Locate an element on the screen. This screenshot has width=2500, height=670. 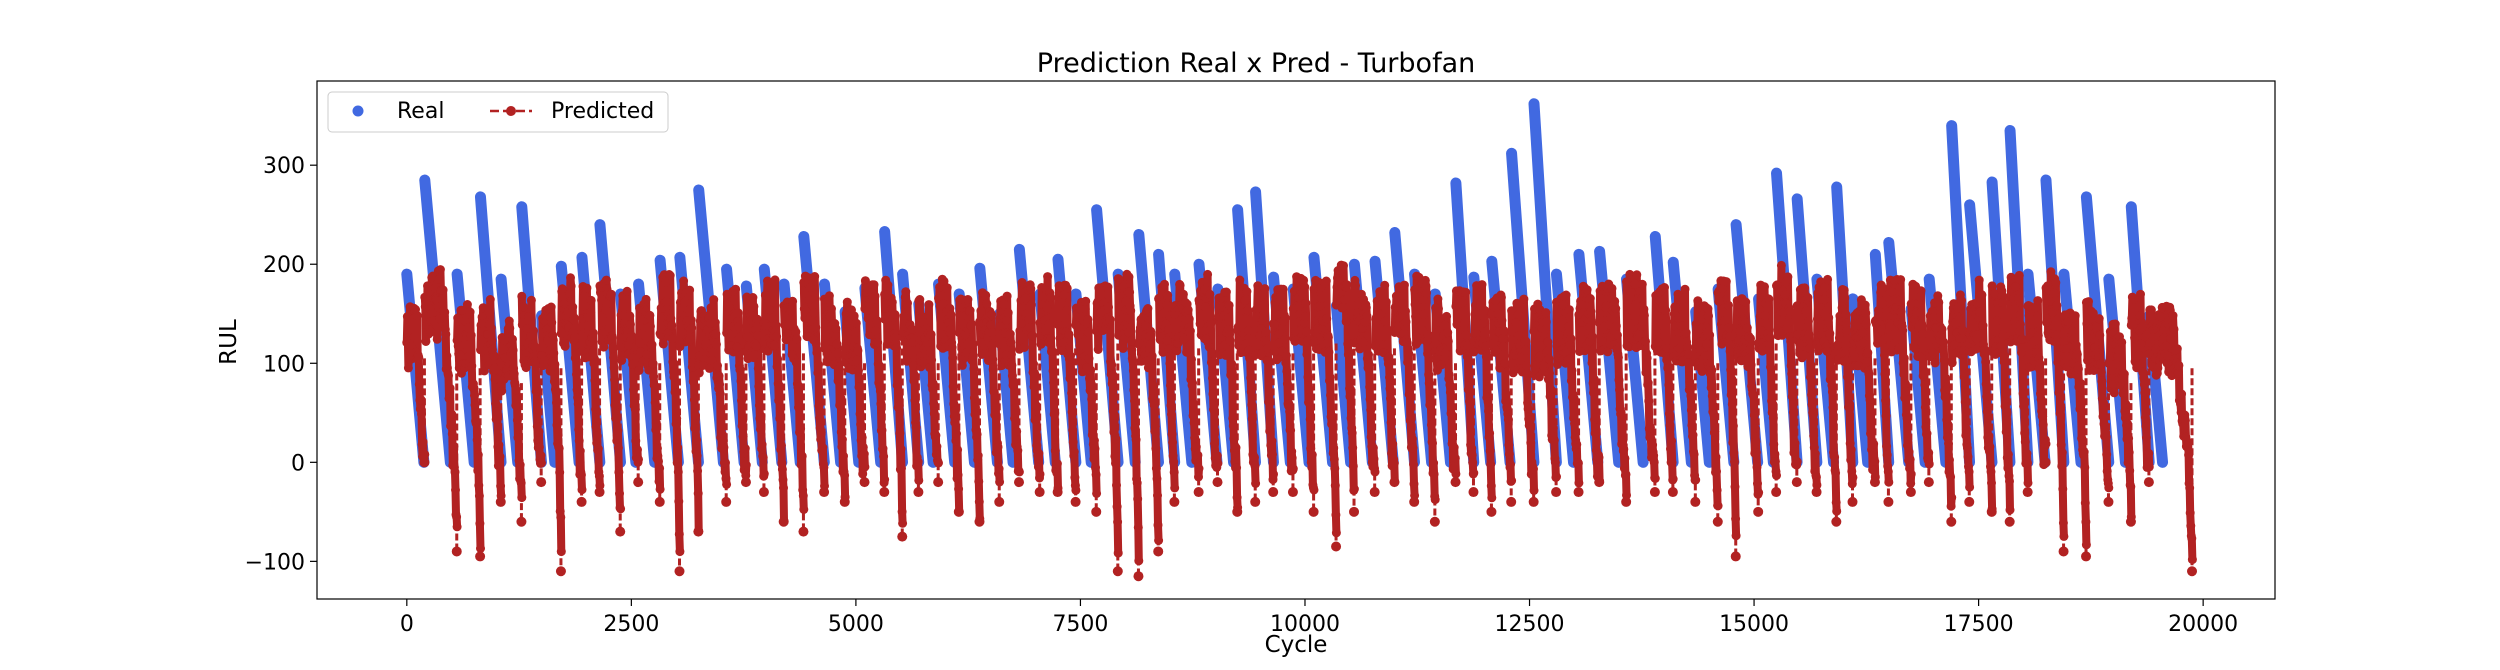
y-axis-label: RUL is located at coordinates (229, 342).